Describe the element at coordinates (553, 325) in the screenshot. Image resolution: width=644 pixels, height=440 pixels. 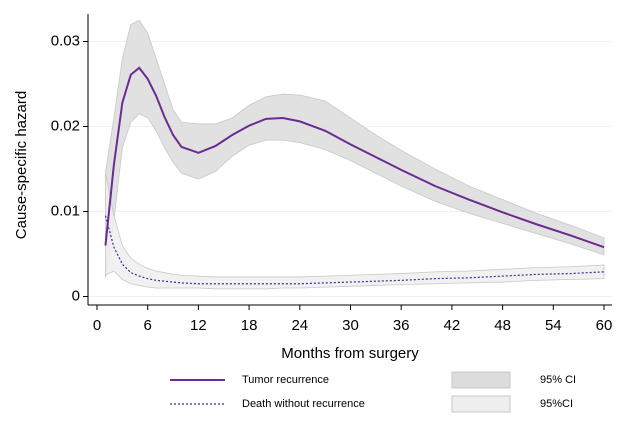
I see `x-tick-label: 54` at that location.